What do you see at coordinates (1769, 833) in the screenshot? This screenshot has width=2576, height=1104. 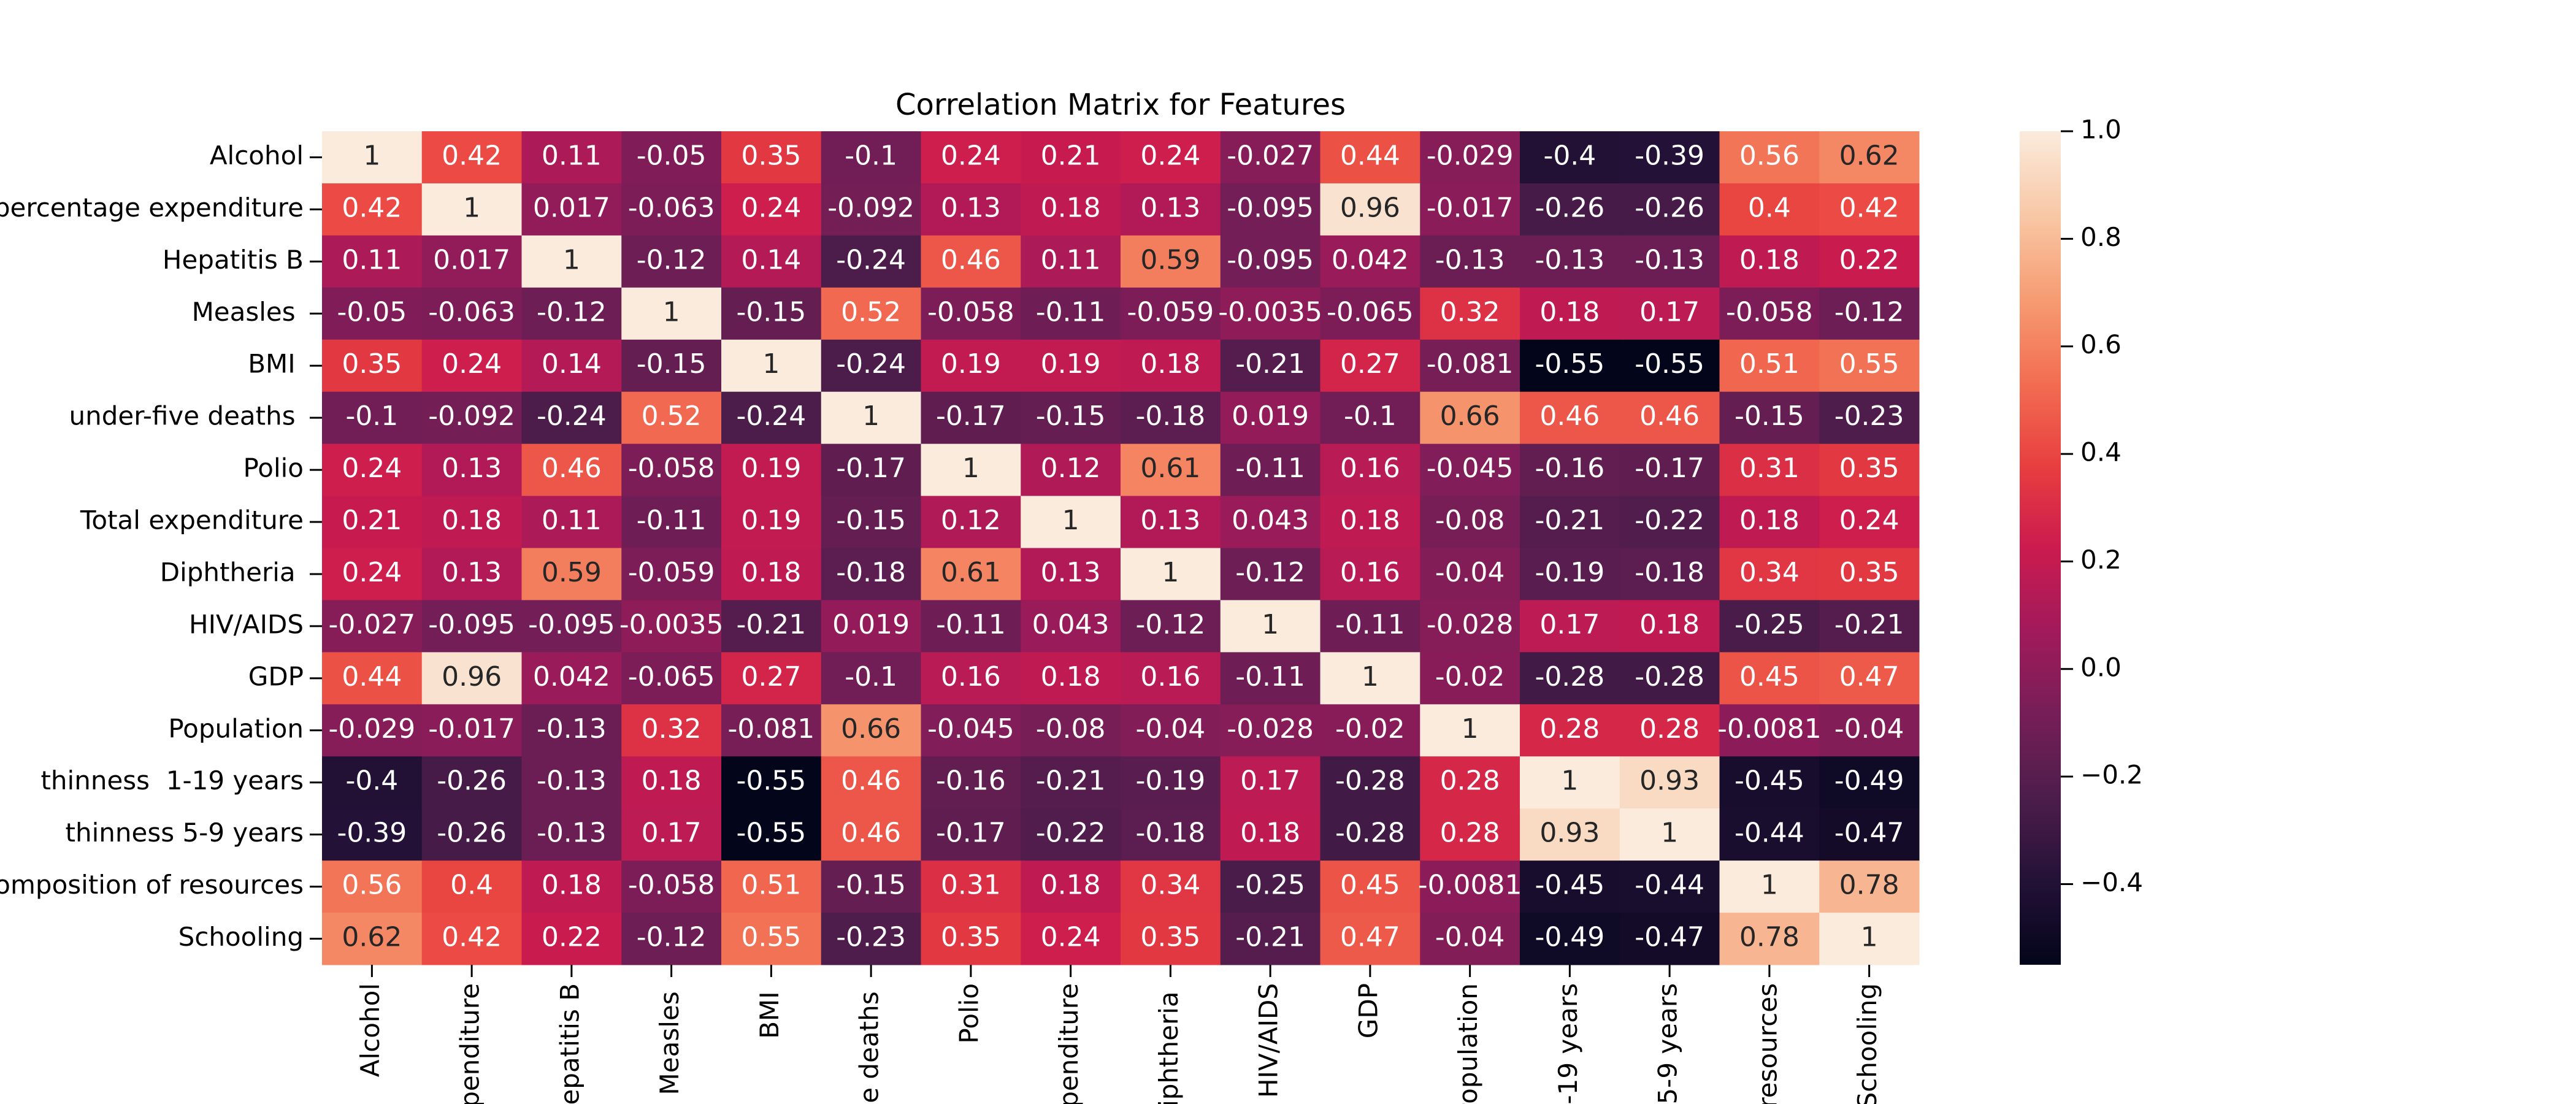 I see `cell-label: -0.44` at bounding box center [1769, 833].